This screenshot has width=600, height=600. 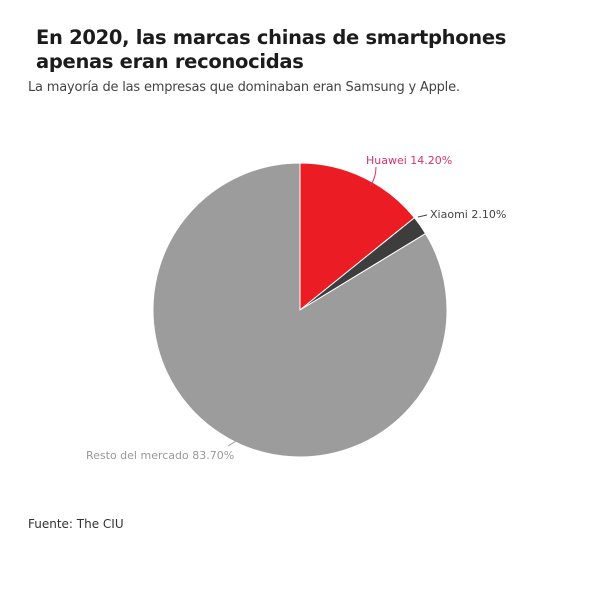 What do you see at coordinates (373, 176) in the screenshot?
I see `huawei-leader-line` at bounding box center [373, 176].